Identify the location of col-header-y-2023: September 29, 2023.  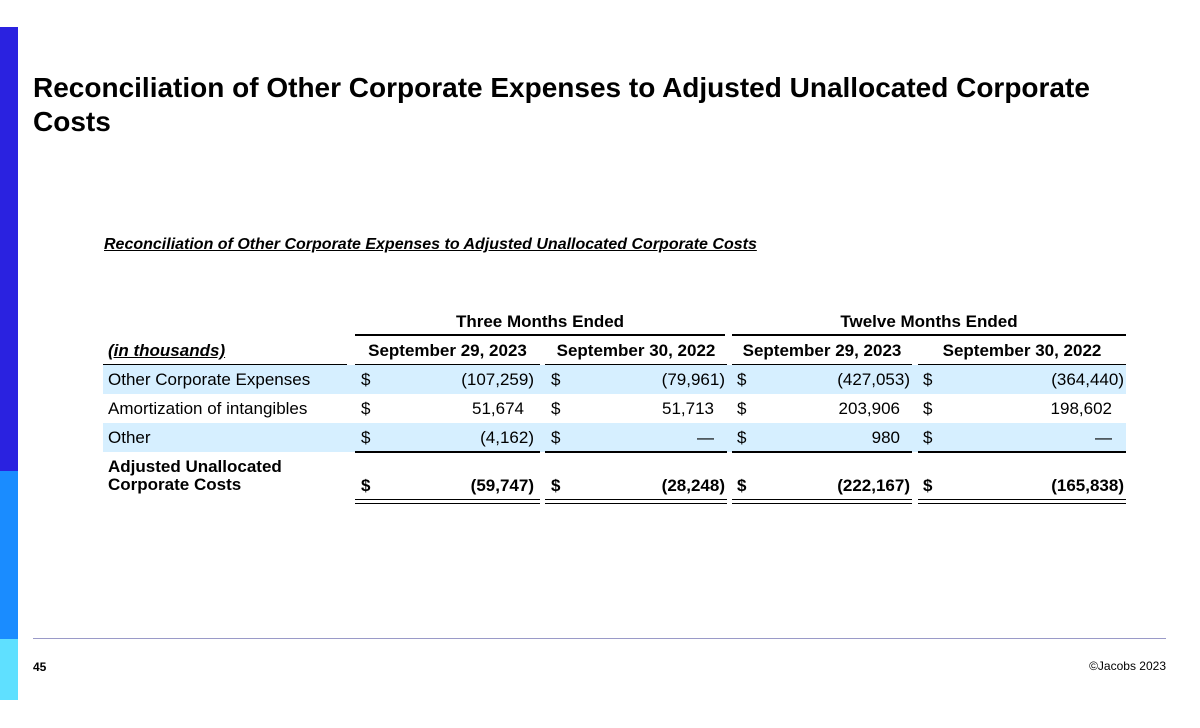
(822, 350).